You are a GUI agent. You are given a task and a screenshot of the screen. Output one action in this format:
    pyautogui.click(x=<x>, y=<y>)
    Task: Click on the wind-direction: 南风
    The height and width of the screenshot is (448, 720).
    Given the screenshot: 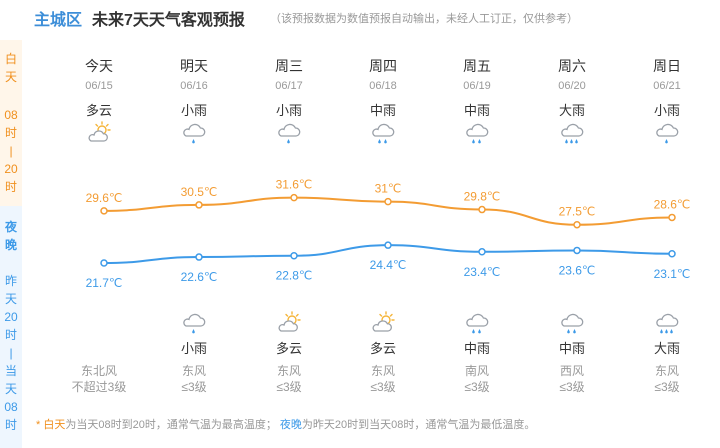 What is the action you would take?
    pyautogui.click(x=476, y=371)
    